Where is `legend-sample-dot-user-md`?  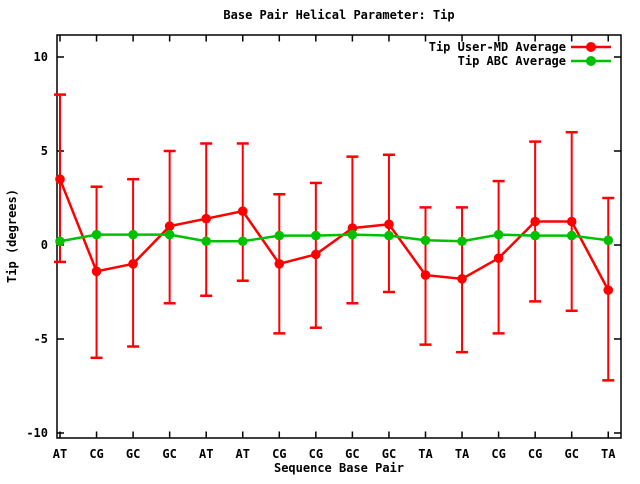
legend-sample-dot-user-md is located at coordinates (591, 47).